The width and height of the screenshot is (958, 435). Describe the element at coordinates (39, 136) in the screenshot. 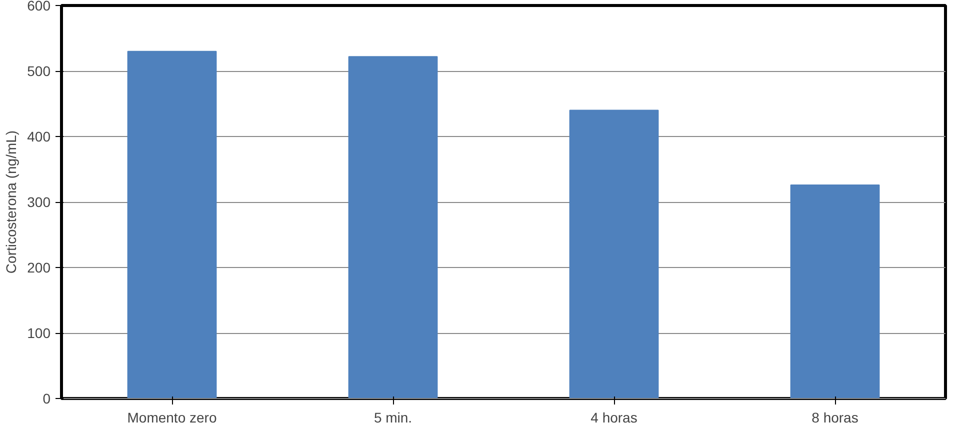

I see `y-tick-label: 400` at that location.